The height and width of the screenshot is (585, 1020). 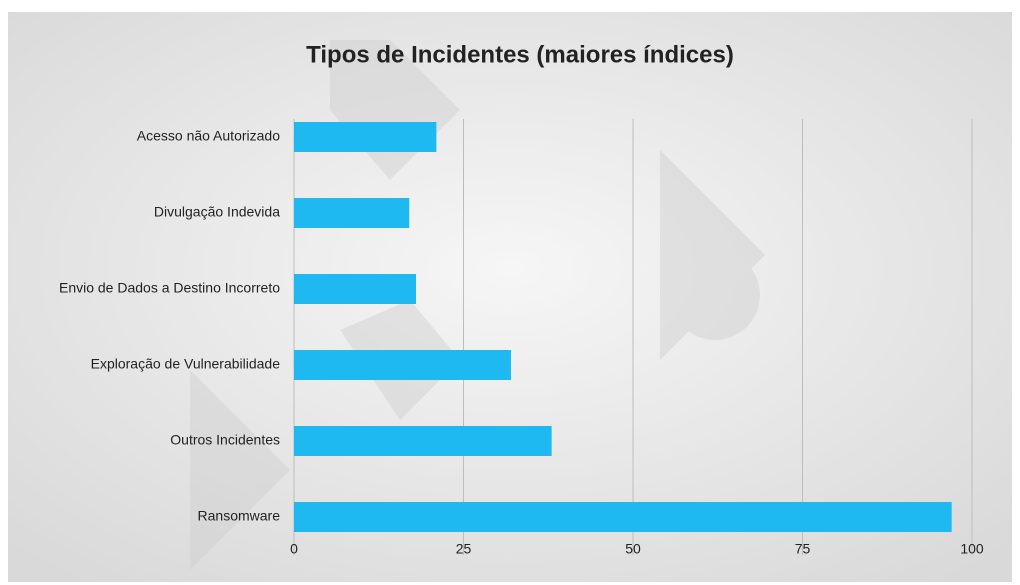 What do you see at coordinates (208, 136) in the screenshot?
I see `y-tick-label: Acesso não Autorizado` at bounding box center [208, 136].